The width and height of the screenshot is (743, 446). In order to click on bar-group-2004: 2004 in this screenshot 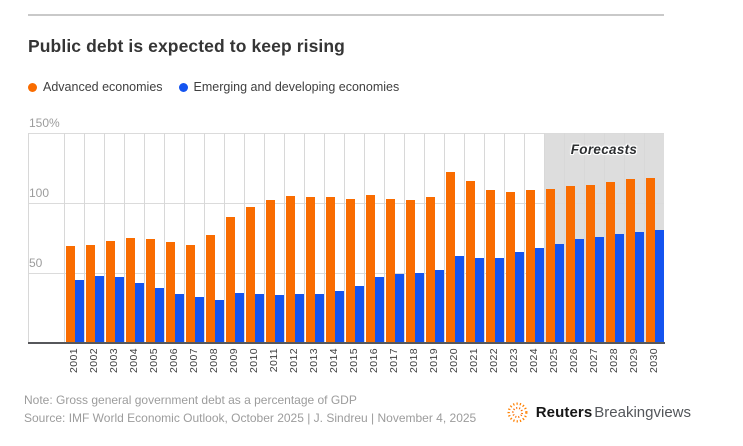, I will do `click(134, 253)`.